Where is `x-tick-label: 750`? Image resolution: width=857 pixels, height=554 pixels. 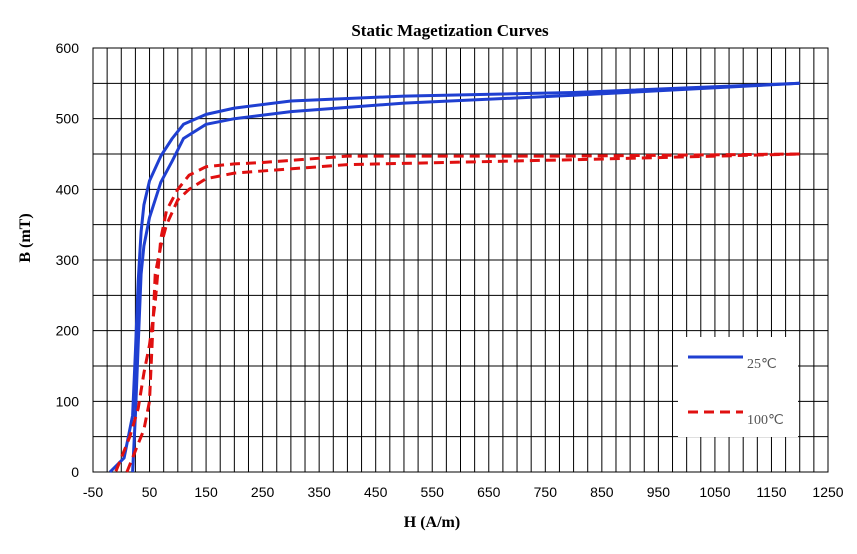 x-tick-label: 750 is located at coordinates (546, 492).